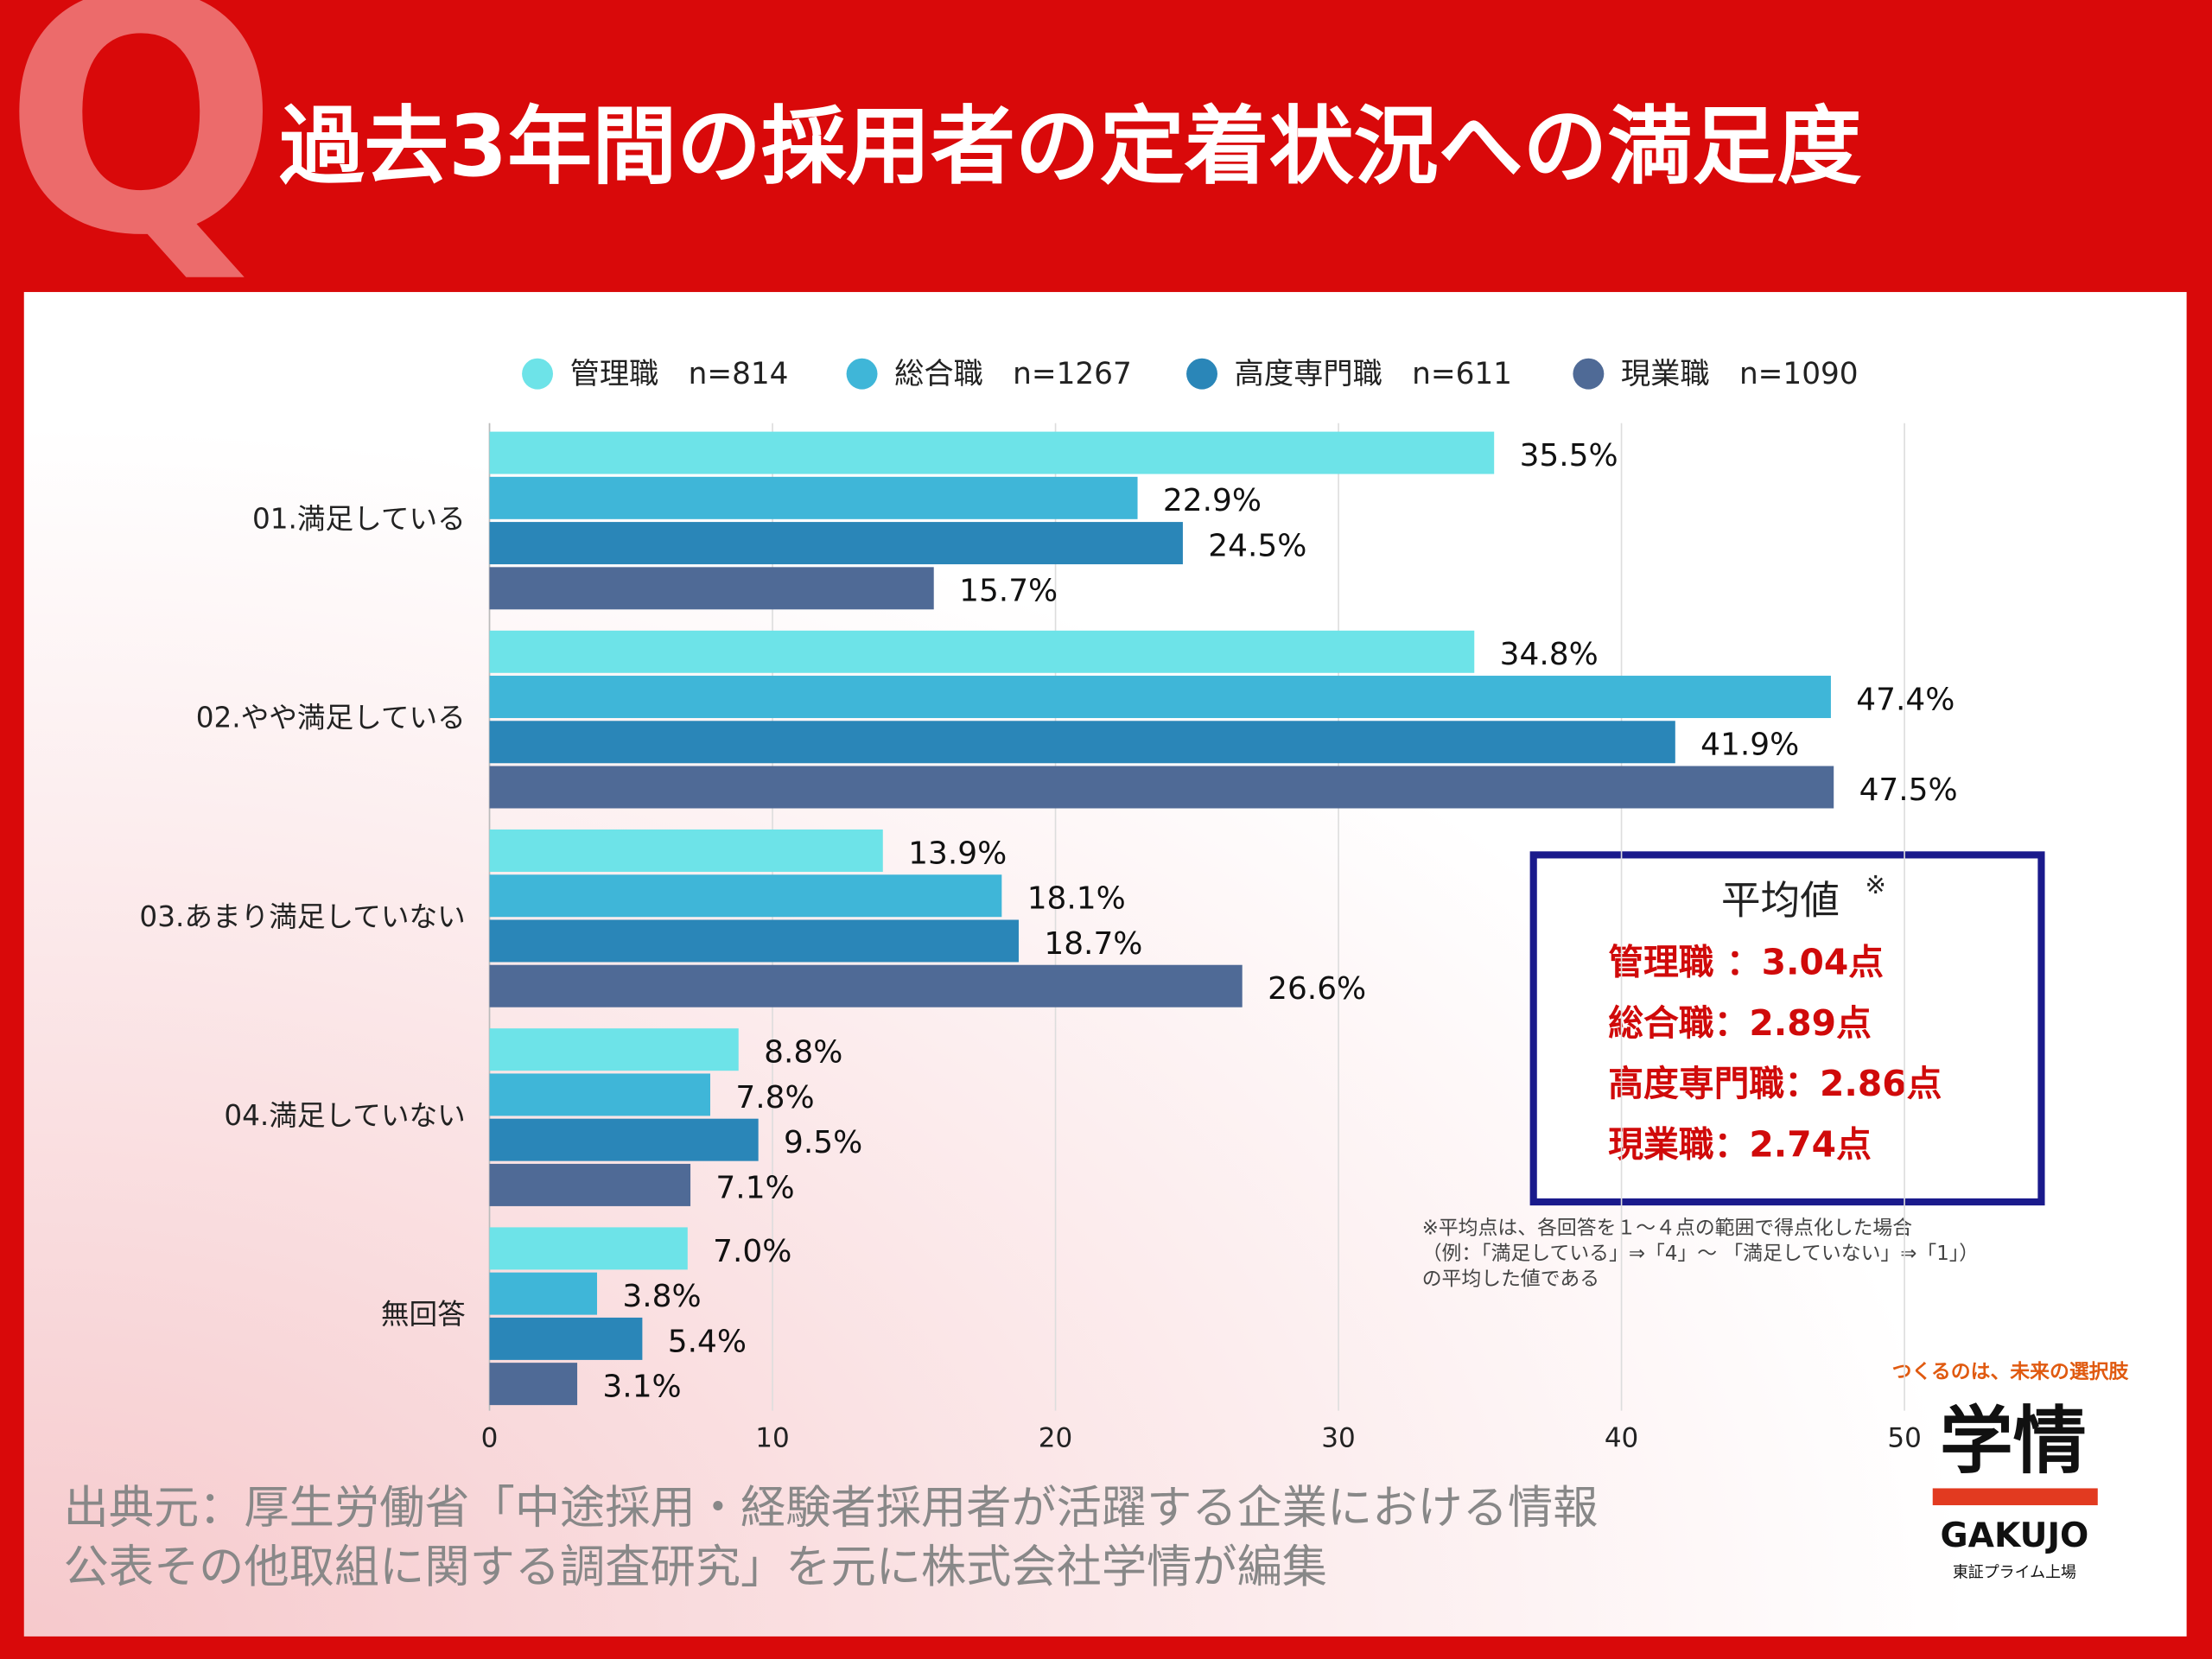 This screenshot has width=2212, height=1659. I want to click on category-label: 無回答, so click(423, 1314).